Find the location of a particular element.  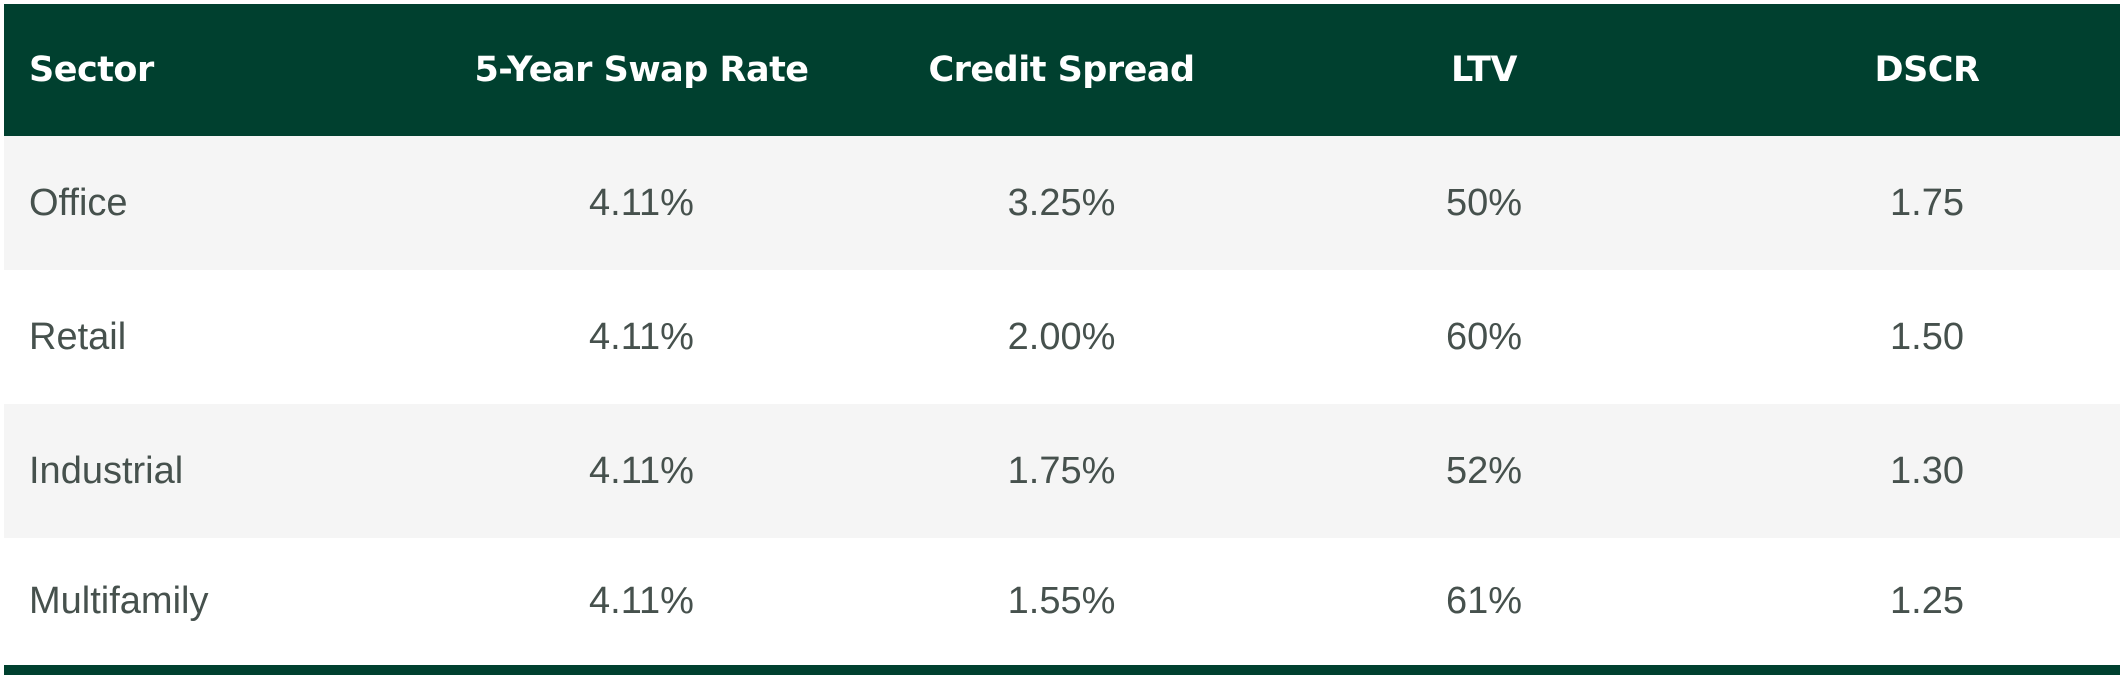

cell-credit-spread: 2.00% is located at coordinates (1061, 336).